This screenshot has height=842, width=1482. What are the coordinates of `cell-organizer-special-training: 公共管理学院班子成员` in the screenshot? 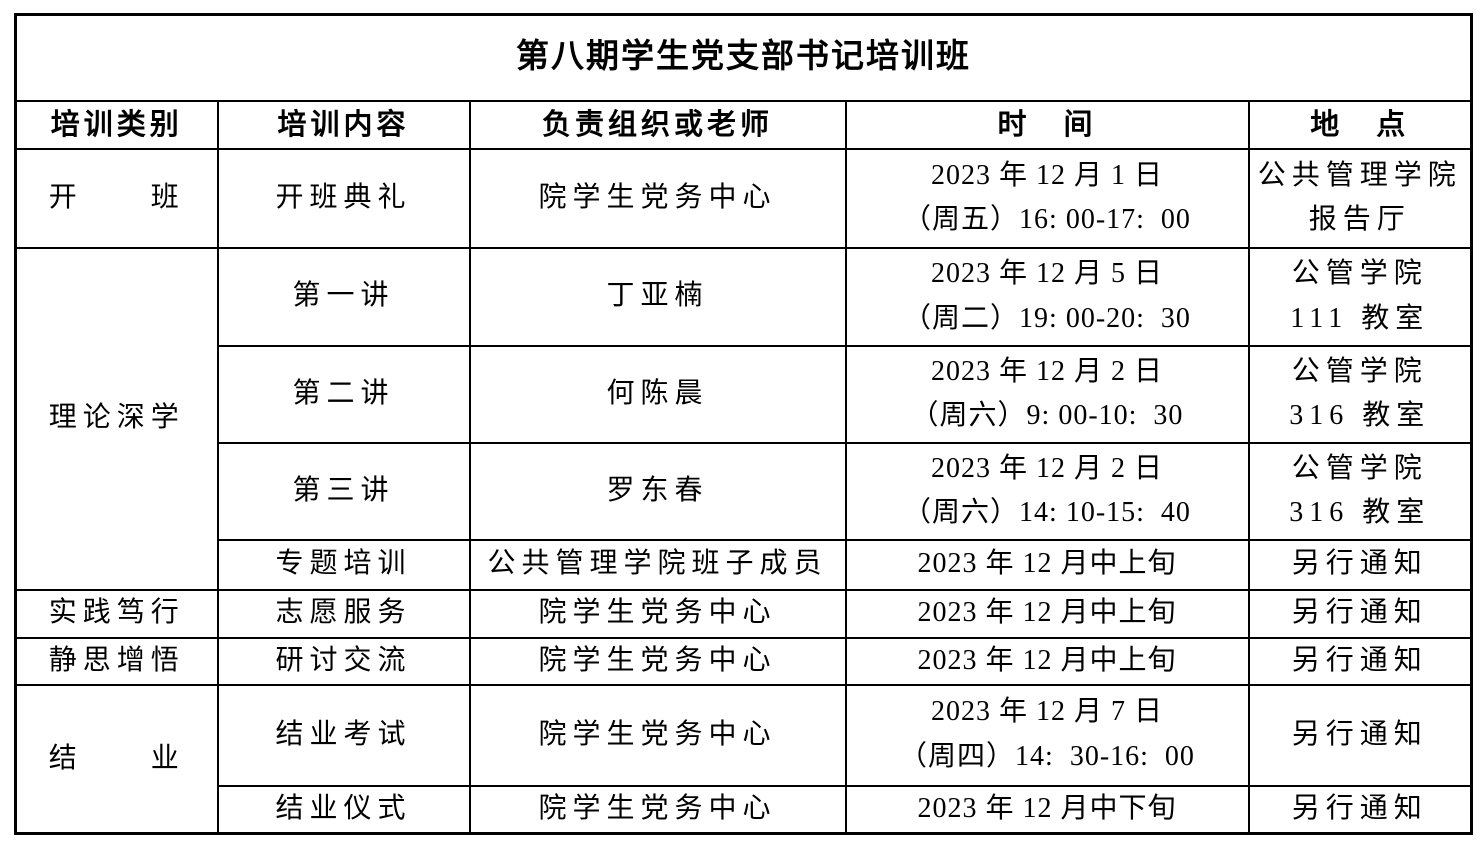 It's located at (657, 564).